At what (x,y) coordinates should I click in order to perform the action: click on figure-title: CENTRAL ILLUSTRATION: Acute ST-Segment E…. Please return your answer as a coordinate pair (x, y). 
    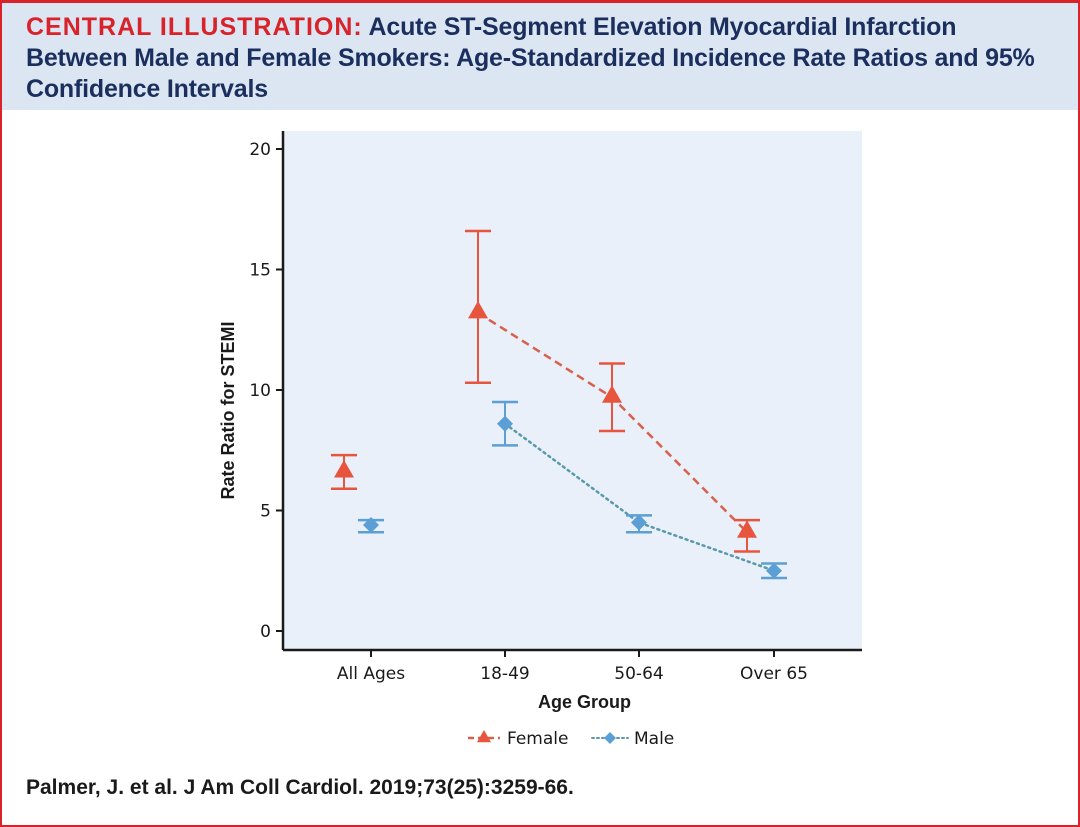
    Looking at the image, I should click on (536, 58).